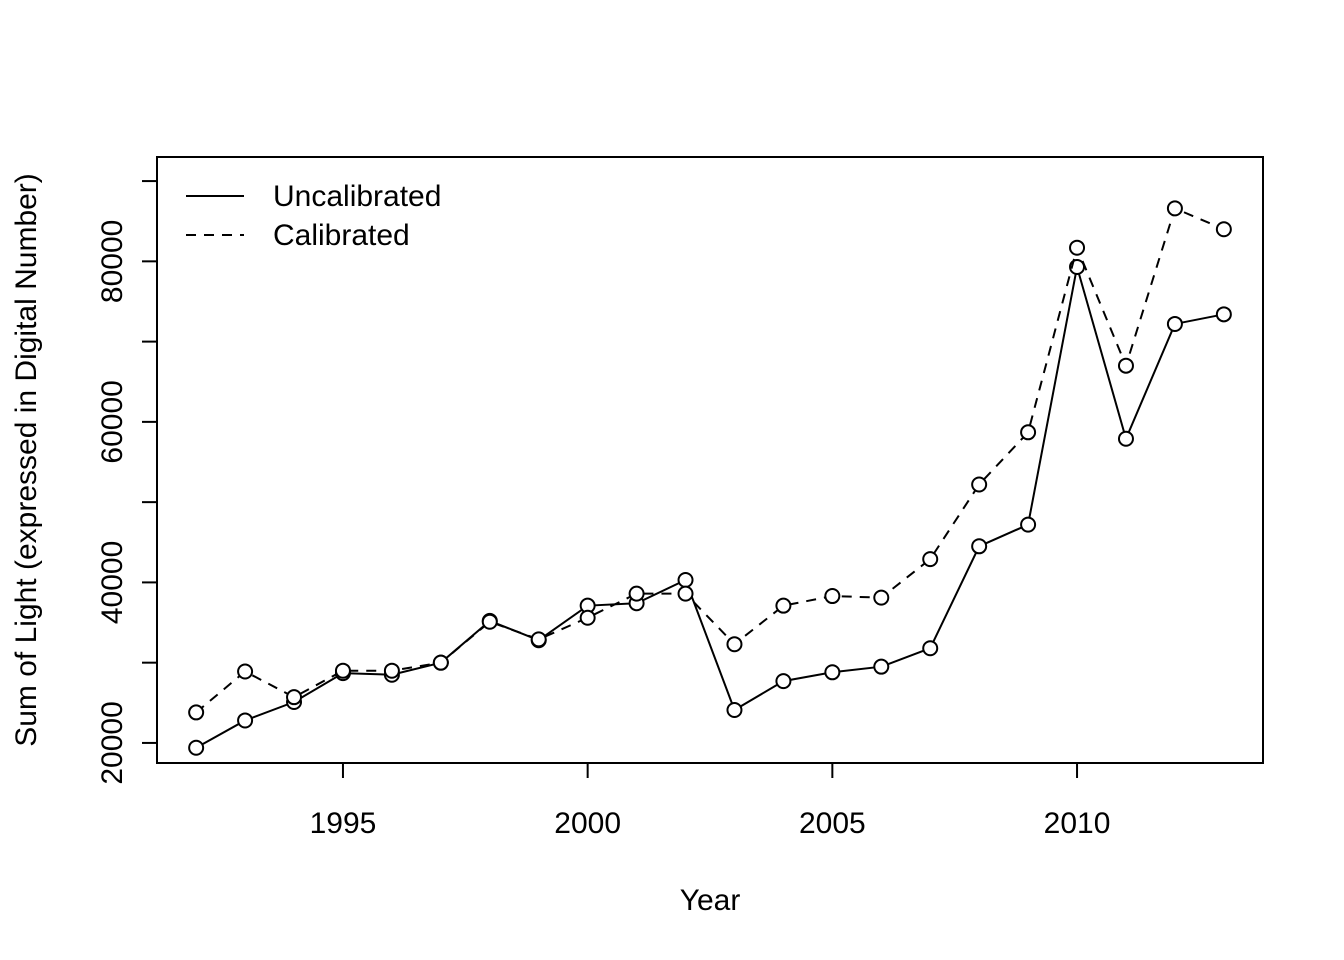  Describe the element at coordinates (313, 216) in the screenshot. I see `legend: Uncalibrated Calibrated` at that location.